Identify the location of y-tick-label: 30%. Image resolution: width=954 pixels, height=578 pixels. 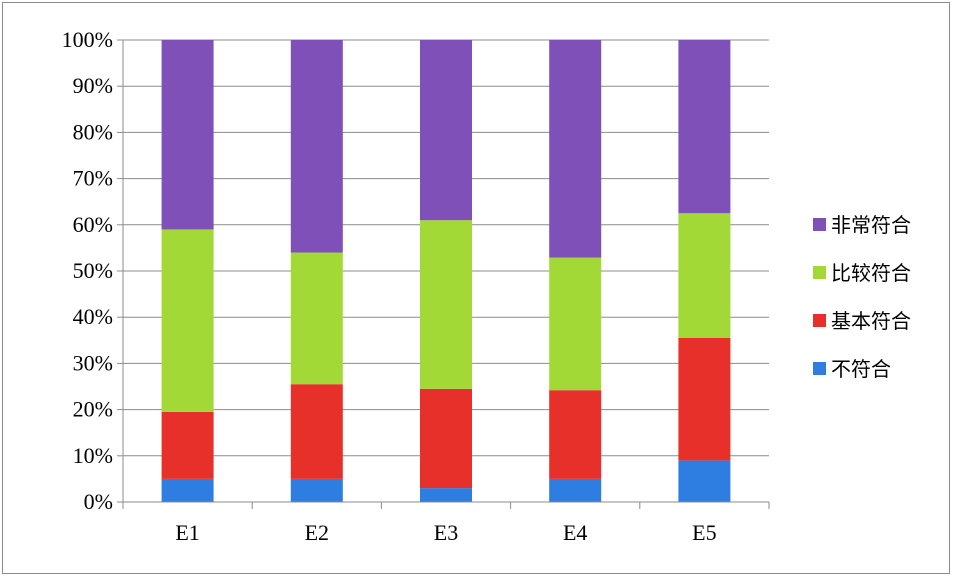
(93, 362).